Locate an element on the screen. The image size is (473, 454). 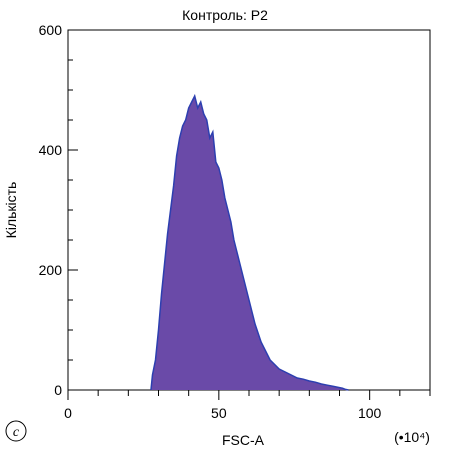
y-axis: 0 200 400 600 is located at coordinates (58, 210).